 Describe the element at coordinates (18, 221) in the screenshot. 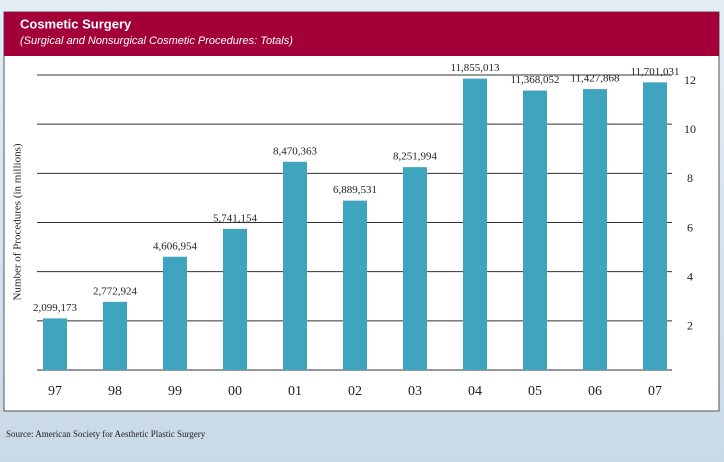

I see `y-axis-label: Number of Procedures (in millions)` at that location.